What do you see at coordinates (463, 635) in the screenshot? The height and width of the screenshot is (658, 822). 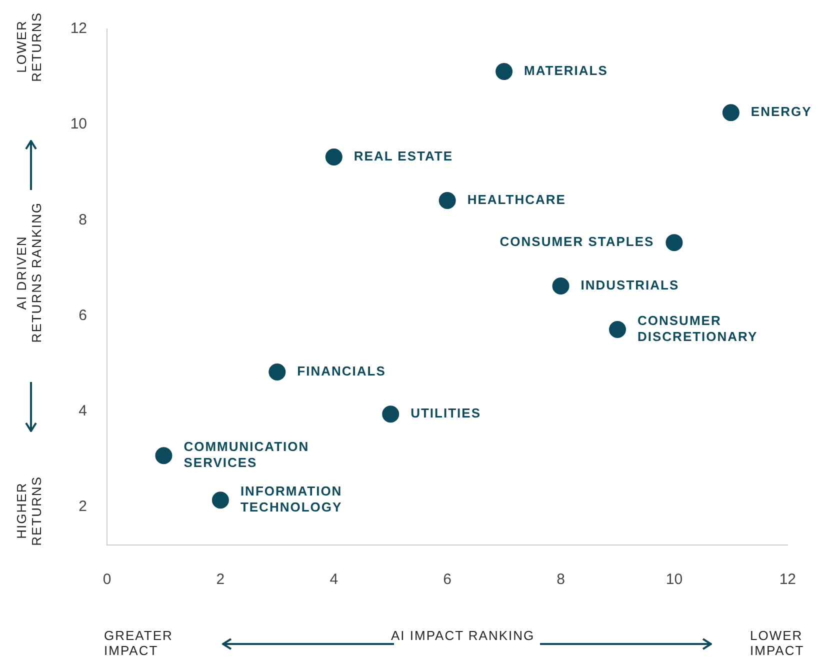 I see `x-axis-title: AI IMPACT RANKING` at bounding box center [463, 635].